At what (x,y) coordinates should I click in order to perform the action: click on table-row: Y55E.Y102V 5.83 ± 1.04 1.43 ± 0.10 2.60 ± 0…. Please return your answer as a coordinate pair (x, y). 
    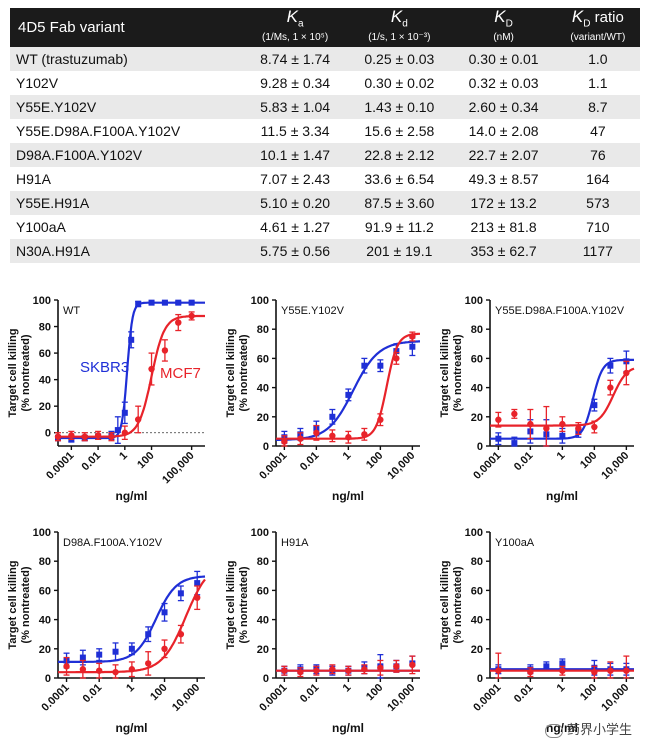
    Looking at the image, I should click on (325, 107).